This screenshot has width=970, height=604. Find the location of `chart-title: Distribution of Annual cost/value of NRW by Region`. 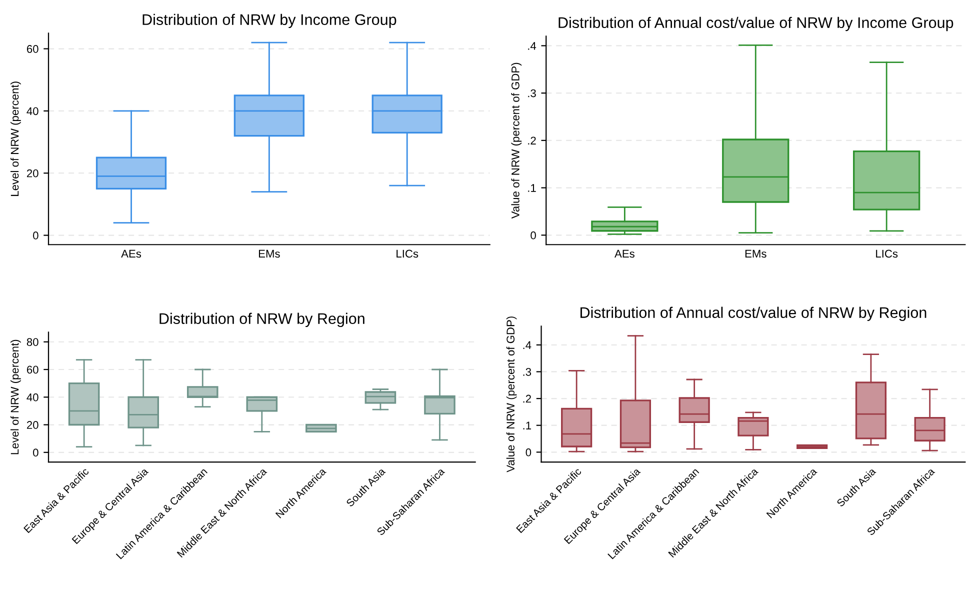

chart-title: Distribution of Annual cost/value of NRW by Region is located at coordinates (753, 313).